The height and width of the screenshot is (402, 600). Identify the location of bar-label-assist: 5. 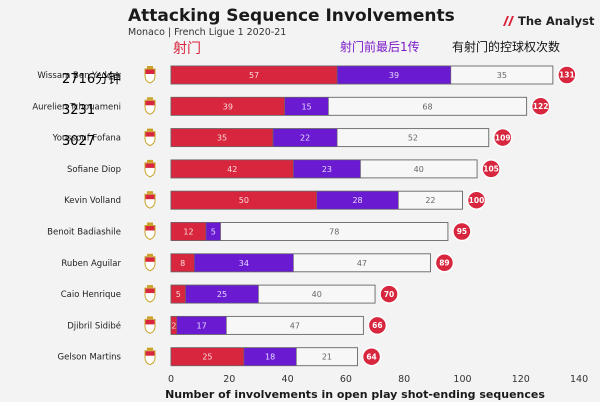
(213, 232).